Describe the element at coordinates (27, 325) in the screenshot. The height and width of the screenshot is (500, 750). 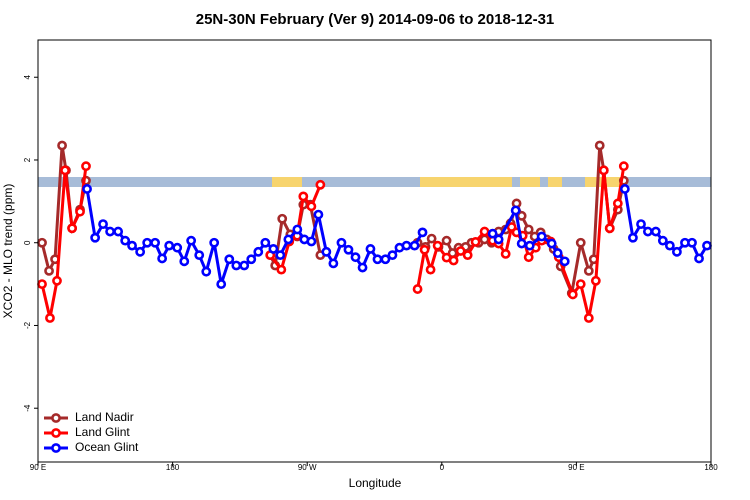
I see `y-tick-label: -2` at that location.